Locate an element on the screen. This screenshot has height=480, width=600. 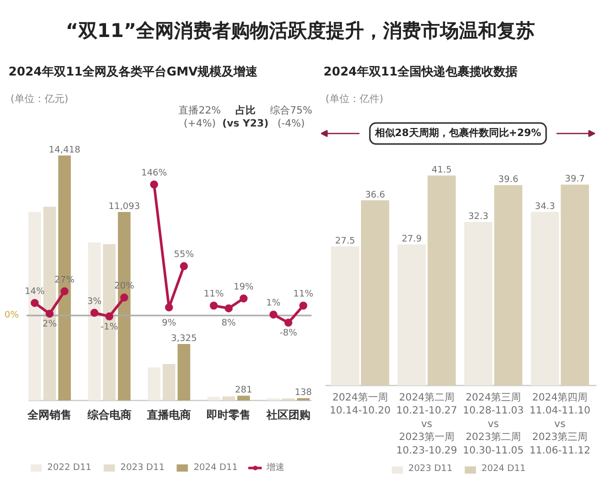
data-label: 9% is located at coordinates (169, 323).